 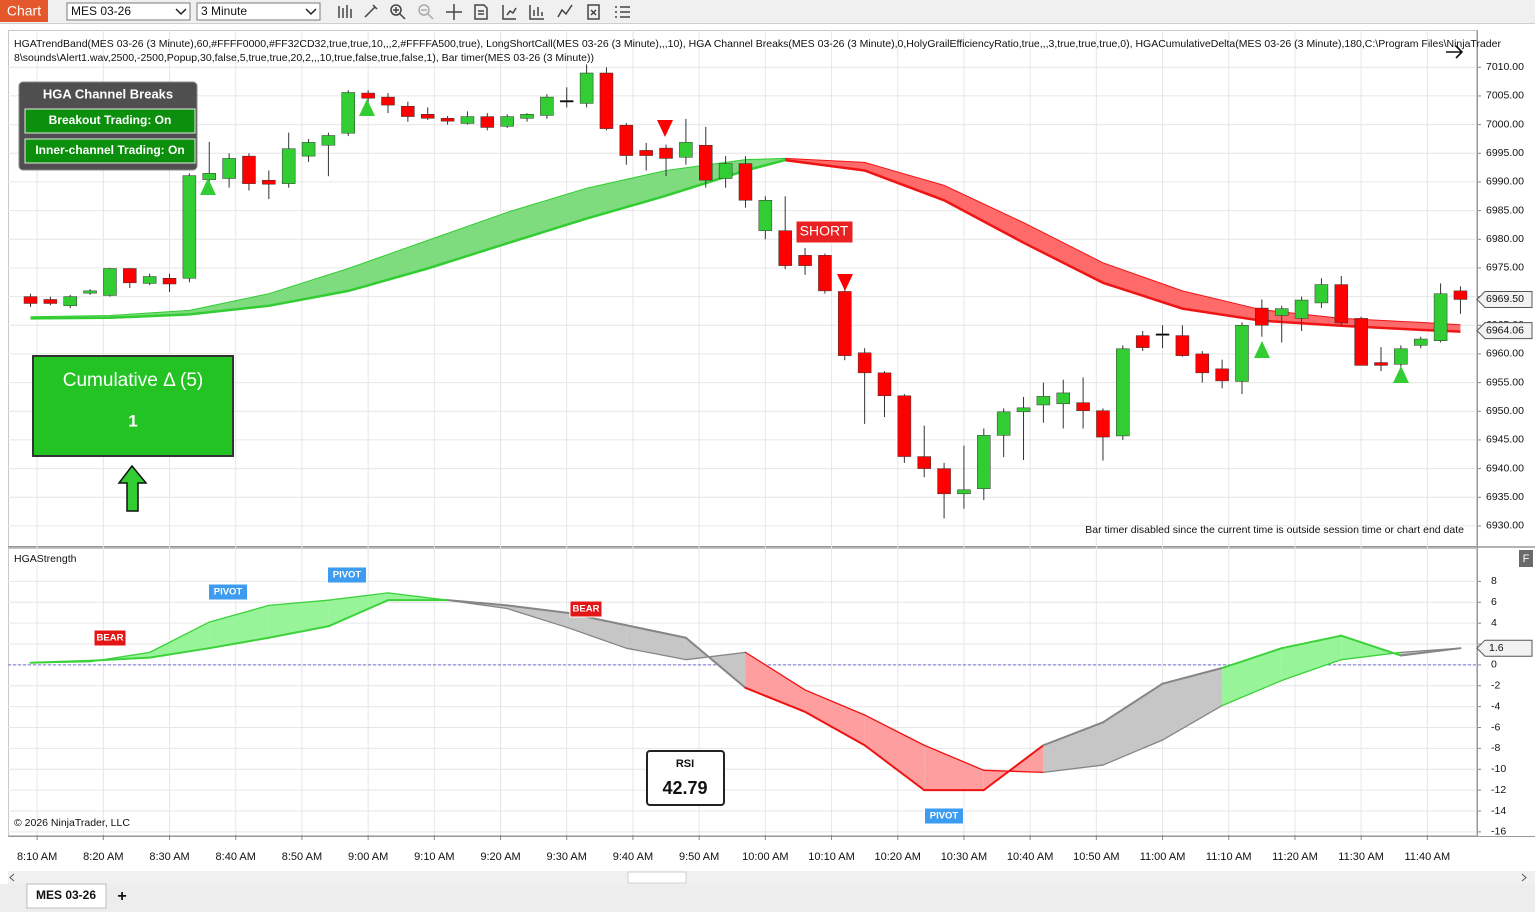 What do you see at coordinates (1505, 268) in the screenshot?
I see `y-tick-label: 6975.00` at bounding box center [1505, 268].